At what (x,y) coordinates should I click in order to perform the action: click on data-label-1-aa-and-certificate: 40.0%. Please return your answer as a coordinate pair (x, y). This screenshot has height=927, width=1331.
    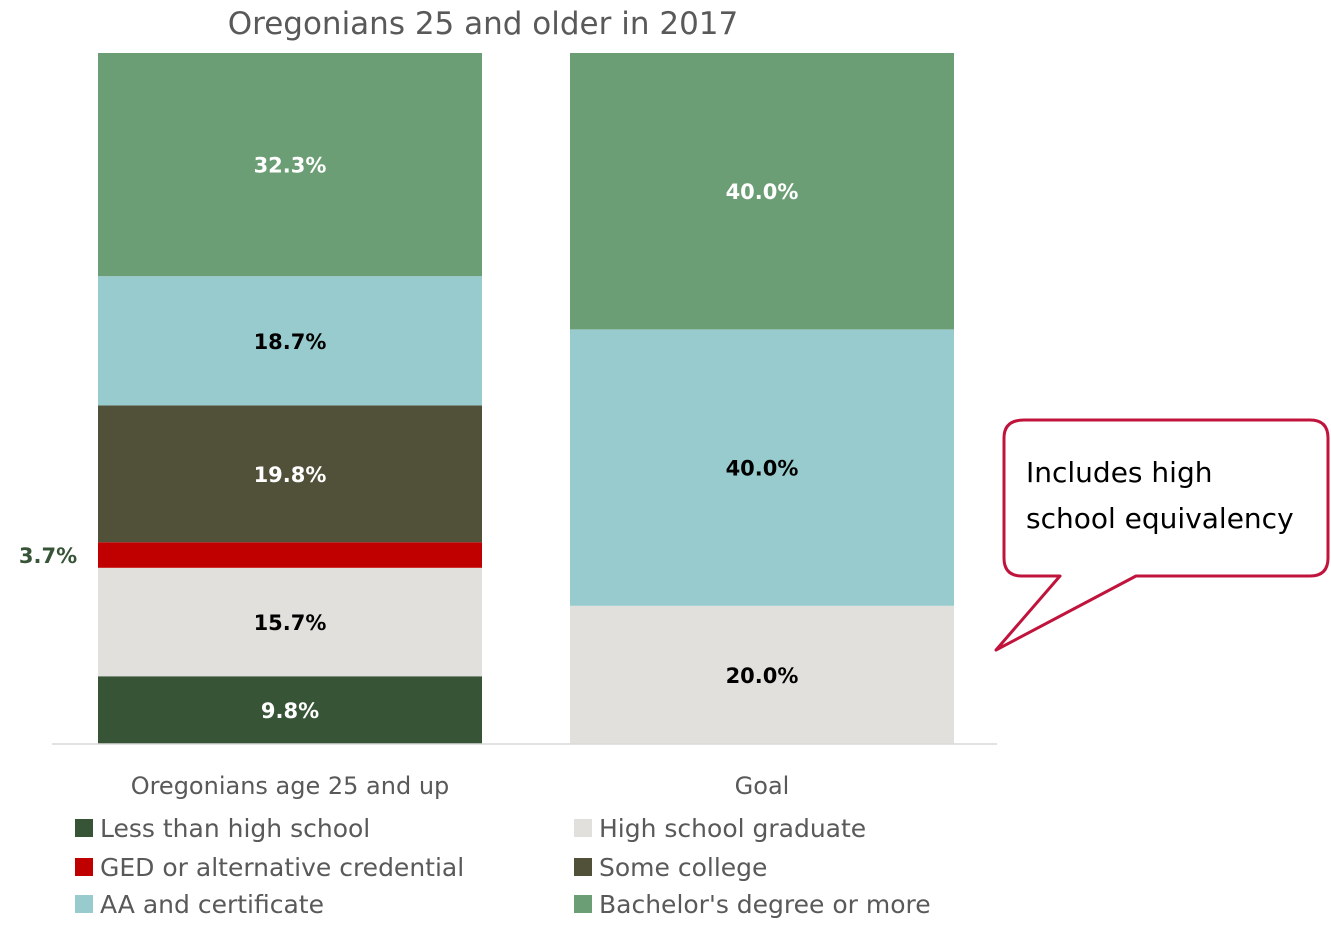
    Looking at the image, I should click on (762, 469).